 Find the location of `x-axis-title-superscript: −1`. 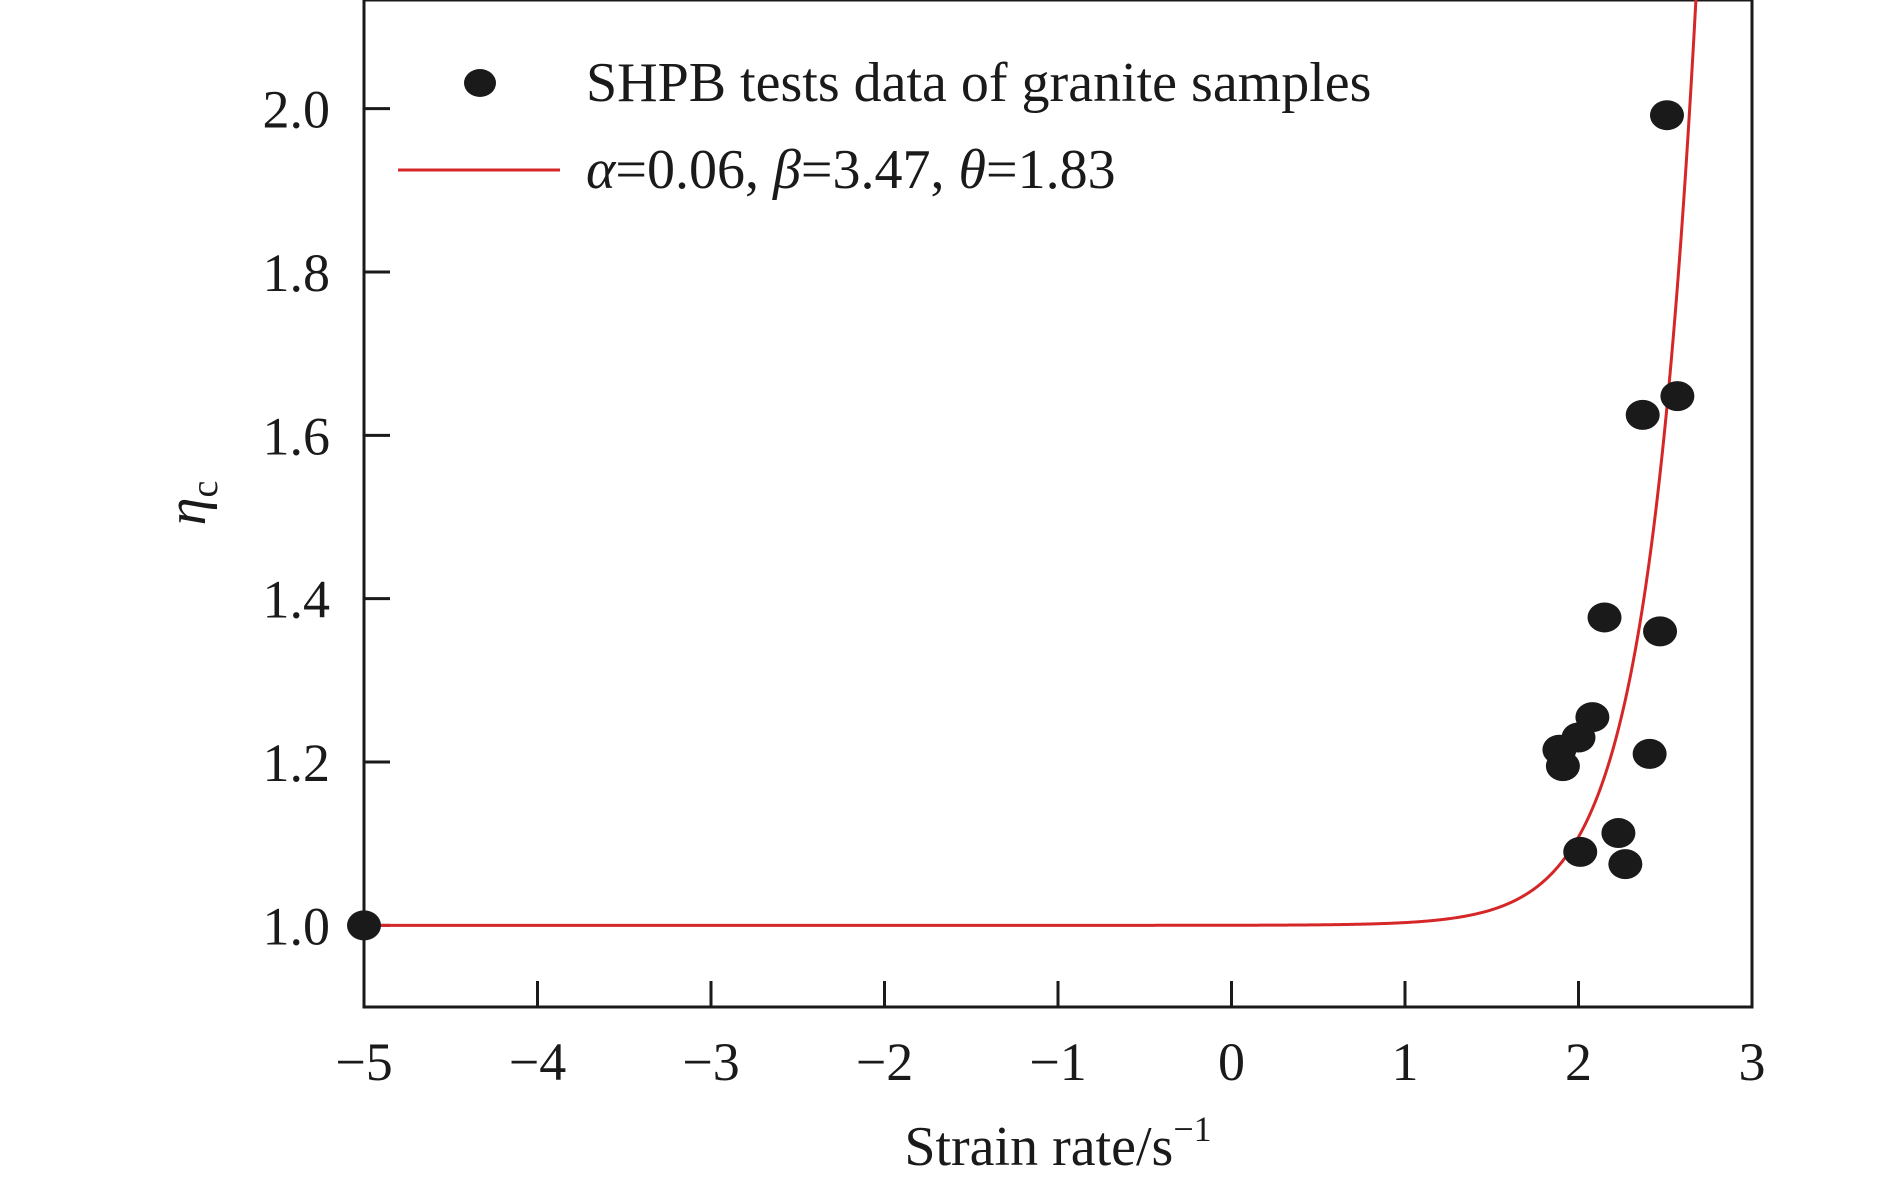

x-axis-title-superscript: −1 is located at coordinates (1192, 1129).